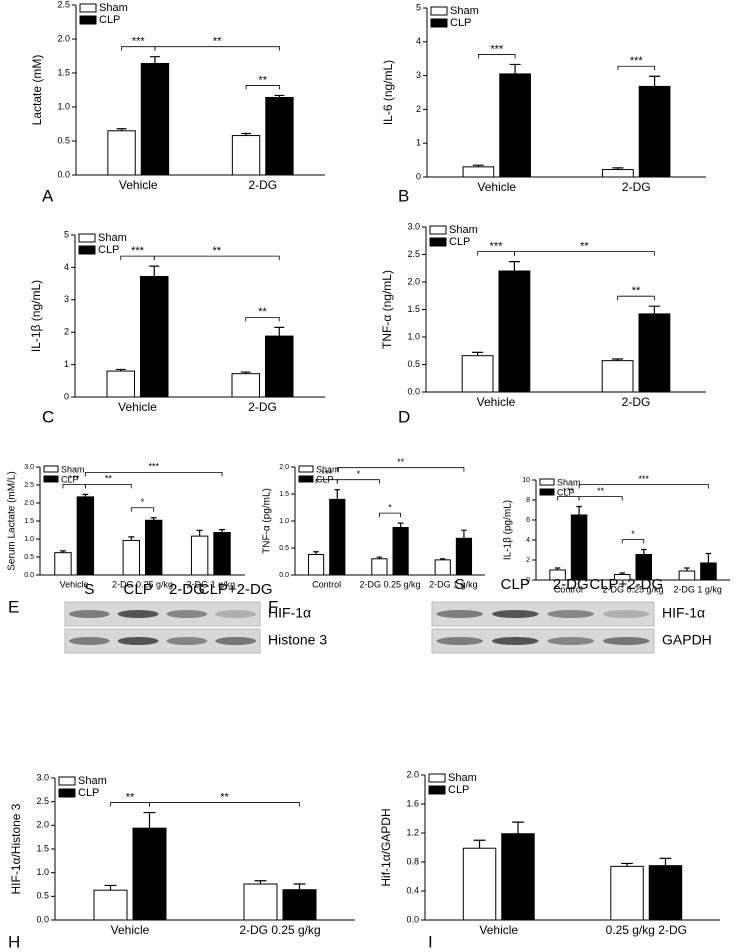 The width and height of the screenshot is (751, 952). What do you see at coordinates (412, 832) in the screenshot?
I see `y-tick-label: 1.2` at bounding box center [412, 832].